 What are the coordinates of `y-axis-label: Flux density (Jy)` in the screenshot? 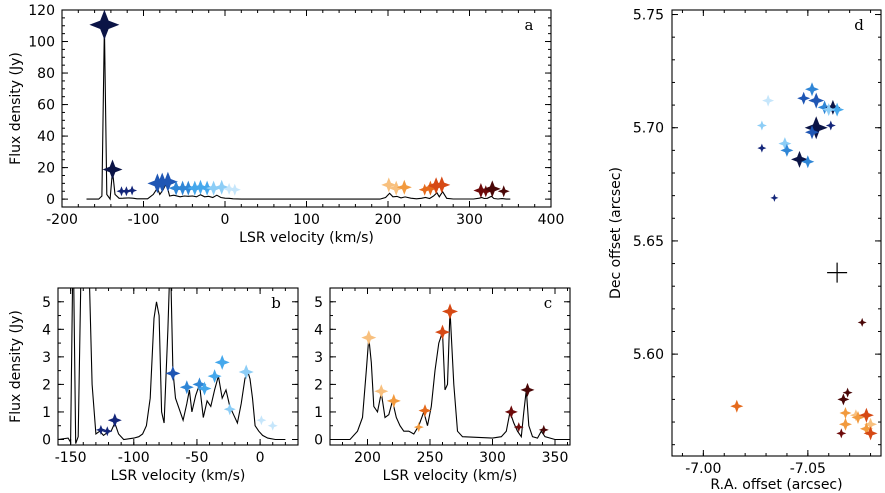 It's located at (16, 366).